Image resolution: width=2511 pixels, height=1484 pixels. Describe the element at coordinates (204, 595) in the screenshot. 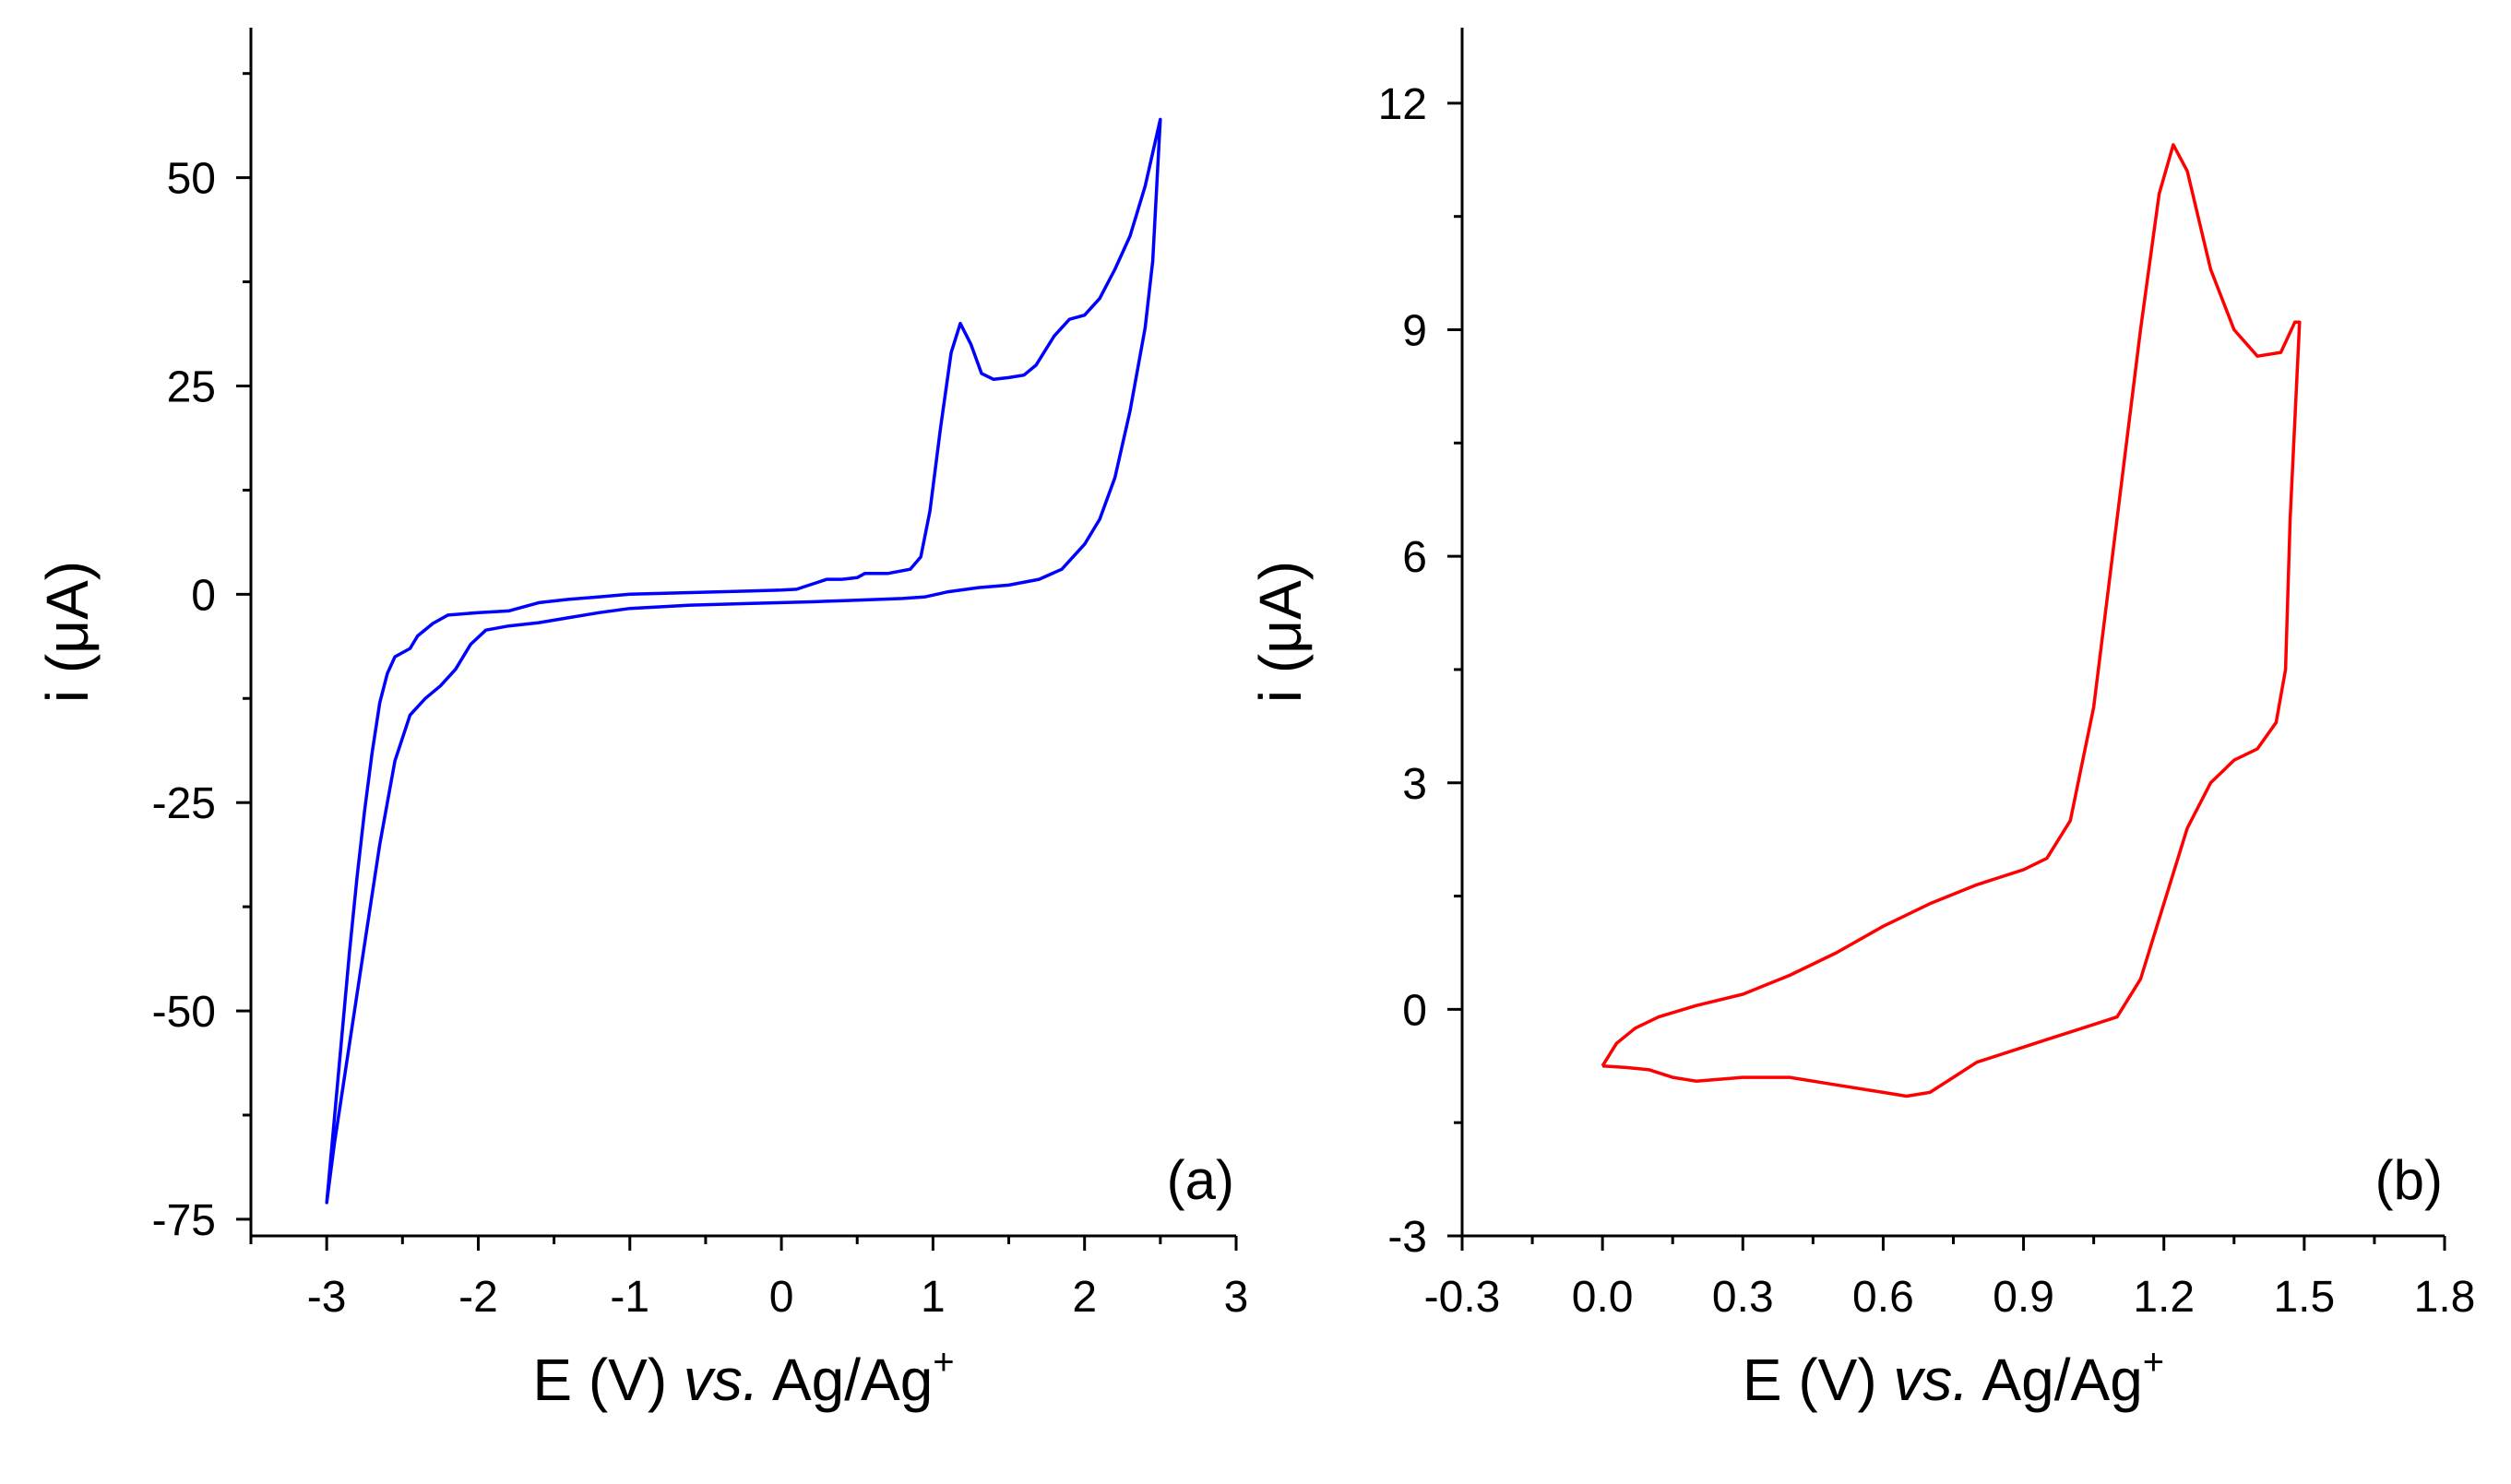

I see `panel-a-y-tick-label: 0` at that location.